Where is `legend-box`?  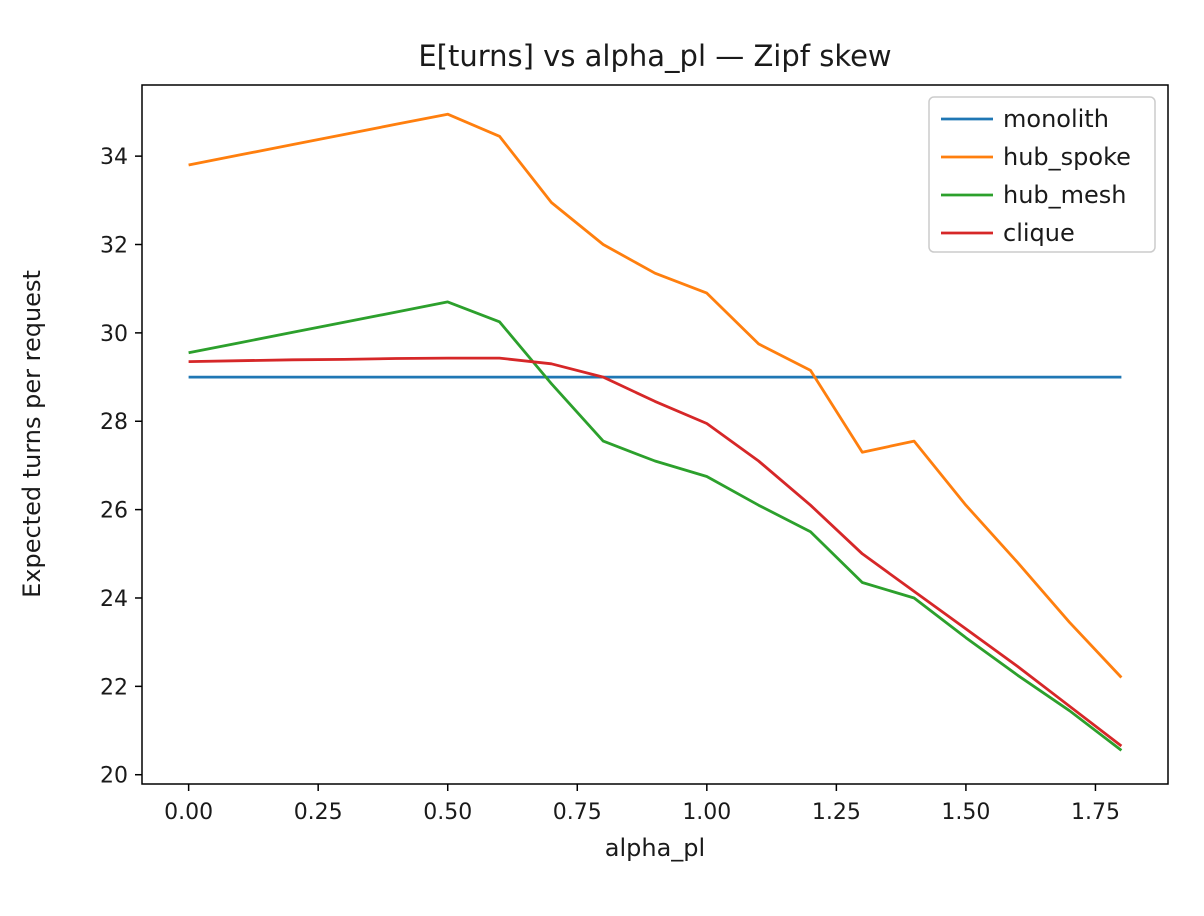 legend-box is located at coordinates (1042, 174).